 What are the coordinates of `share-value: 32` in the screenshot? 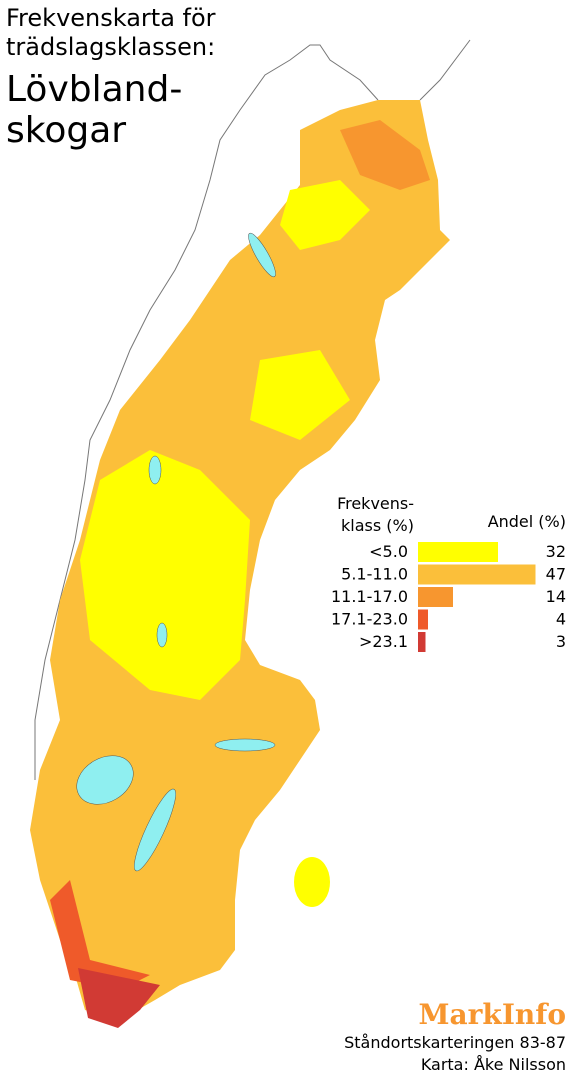 It's located at (556, 551).